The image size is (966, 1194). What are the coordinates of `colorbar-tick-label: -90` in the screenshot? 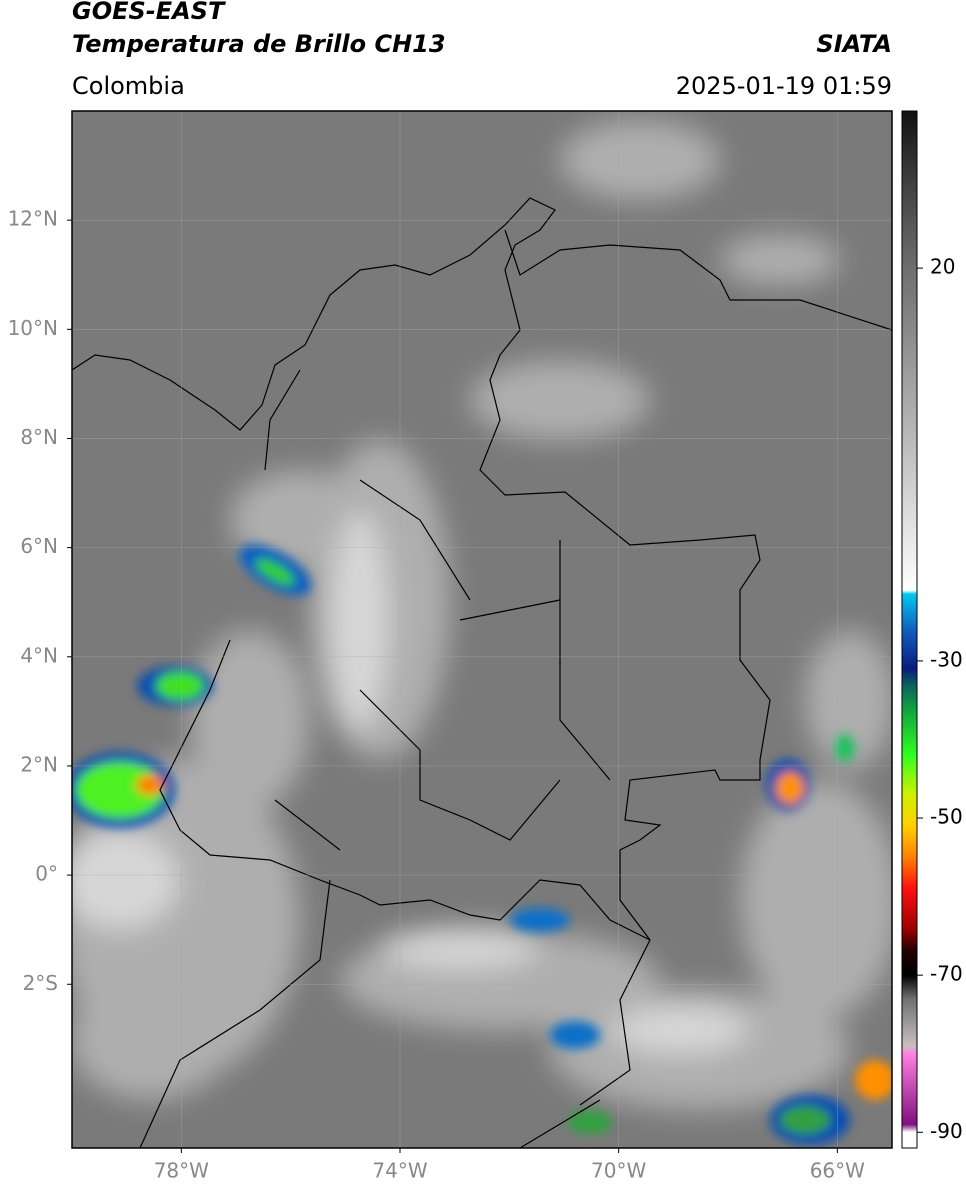 It's located at (946, 1131).